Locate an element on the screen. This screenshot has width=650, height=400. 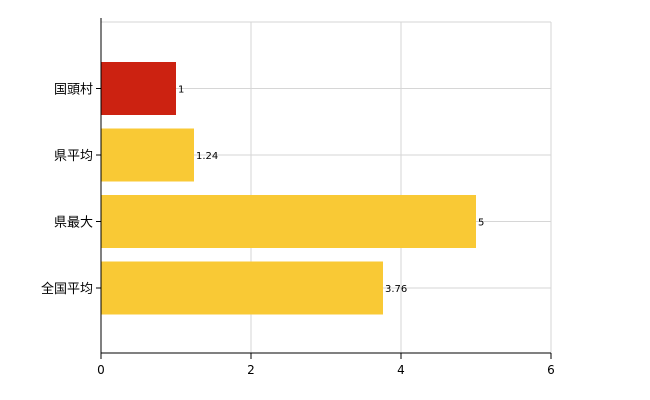
data-label: 3.76 is located at coordinates (396, 289).